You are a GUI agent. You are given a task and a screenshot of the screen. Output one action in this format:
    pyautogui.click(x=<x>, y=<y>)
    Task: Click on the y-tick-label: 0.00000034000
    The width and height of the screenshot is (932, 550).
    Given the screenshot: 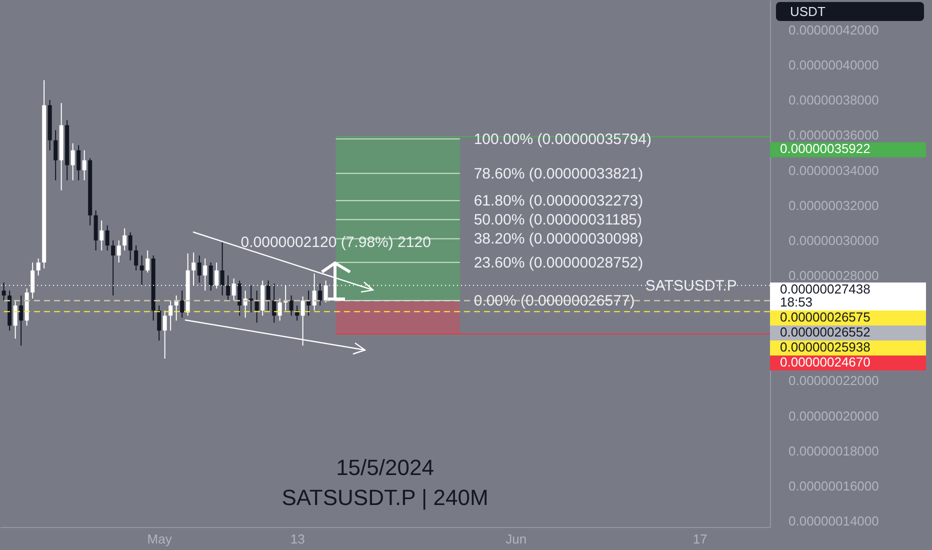 What is the action you would take?
    pyautogui.click(x=833, y=170)
    